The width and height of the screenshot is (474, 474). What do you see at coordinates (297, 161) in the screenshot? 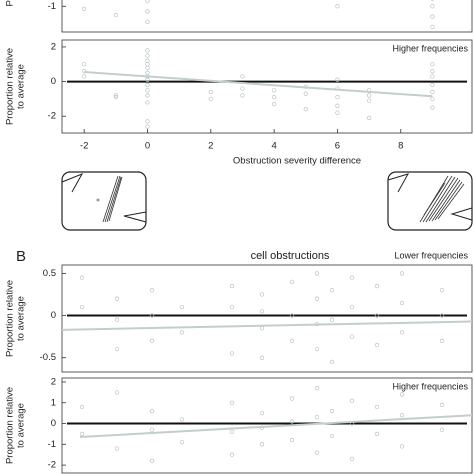
I see `x-axis-label: Obstruction severity difference` at bounding box center [297, 161].